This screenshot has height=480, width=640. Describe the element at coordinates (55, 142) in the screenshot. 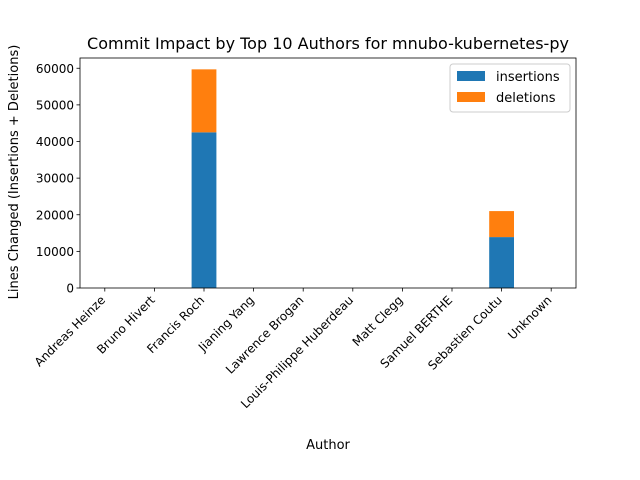

I see `y-tick-label: 40000` at that location.